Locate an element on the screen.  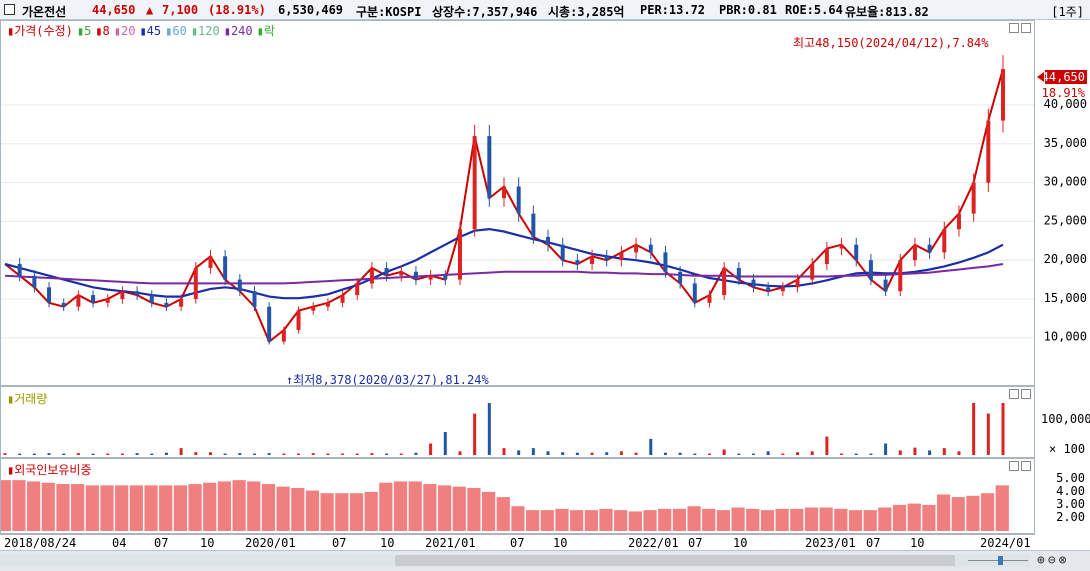
panel-window-buttons is located at coordinates (1019, 29).